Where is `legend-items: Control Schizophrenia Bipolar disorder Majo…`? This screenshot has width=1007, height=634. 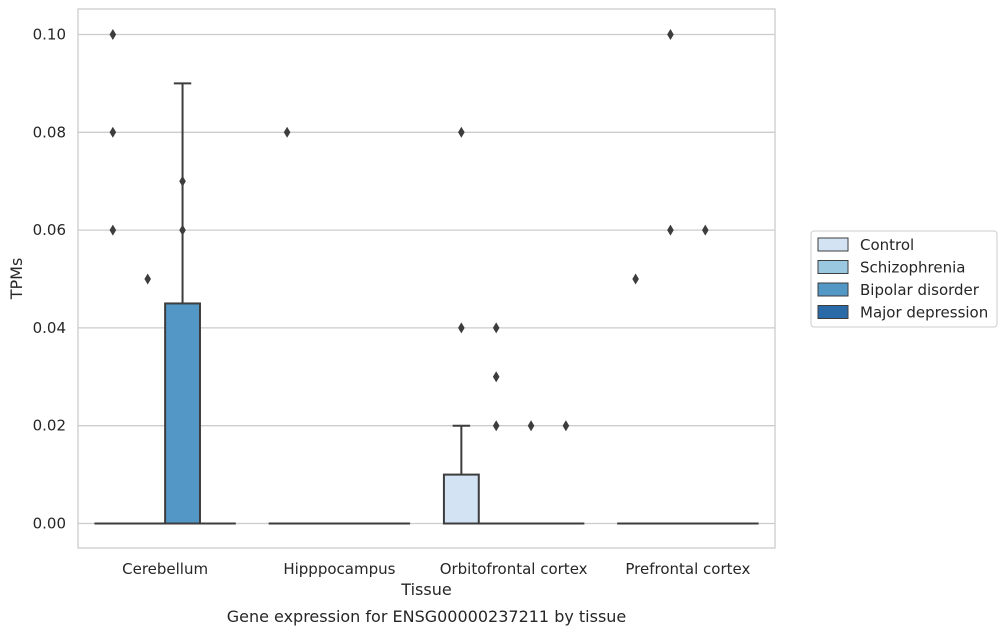 legend-items: Control Schizophrenia Bipolar disorder Majo… is located at coordinates (902, 279).